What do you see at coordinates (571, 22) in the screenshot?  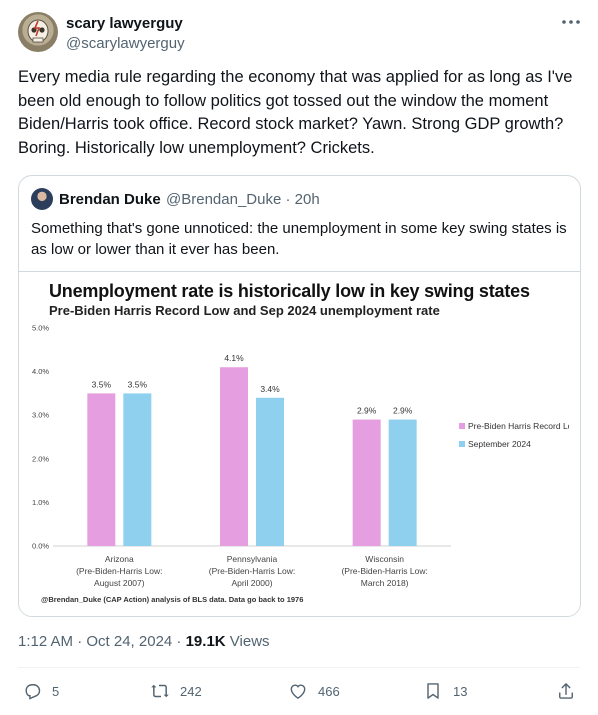 I see `more-icon` at bounding box center [571, 22].